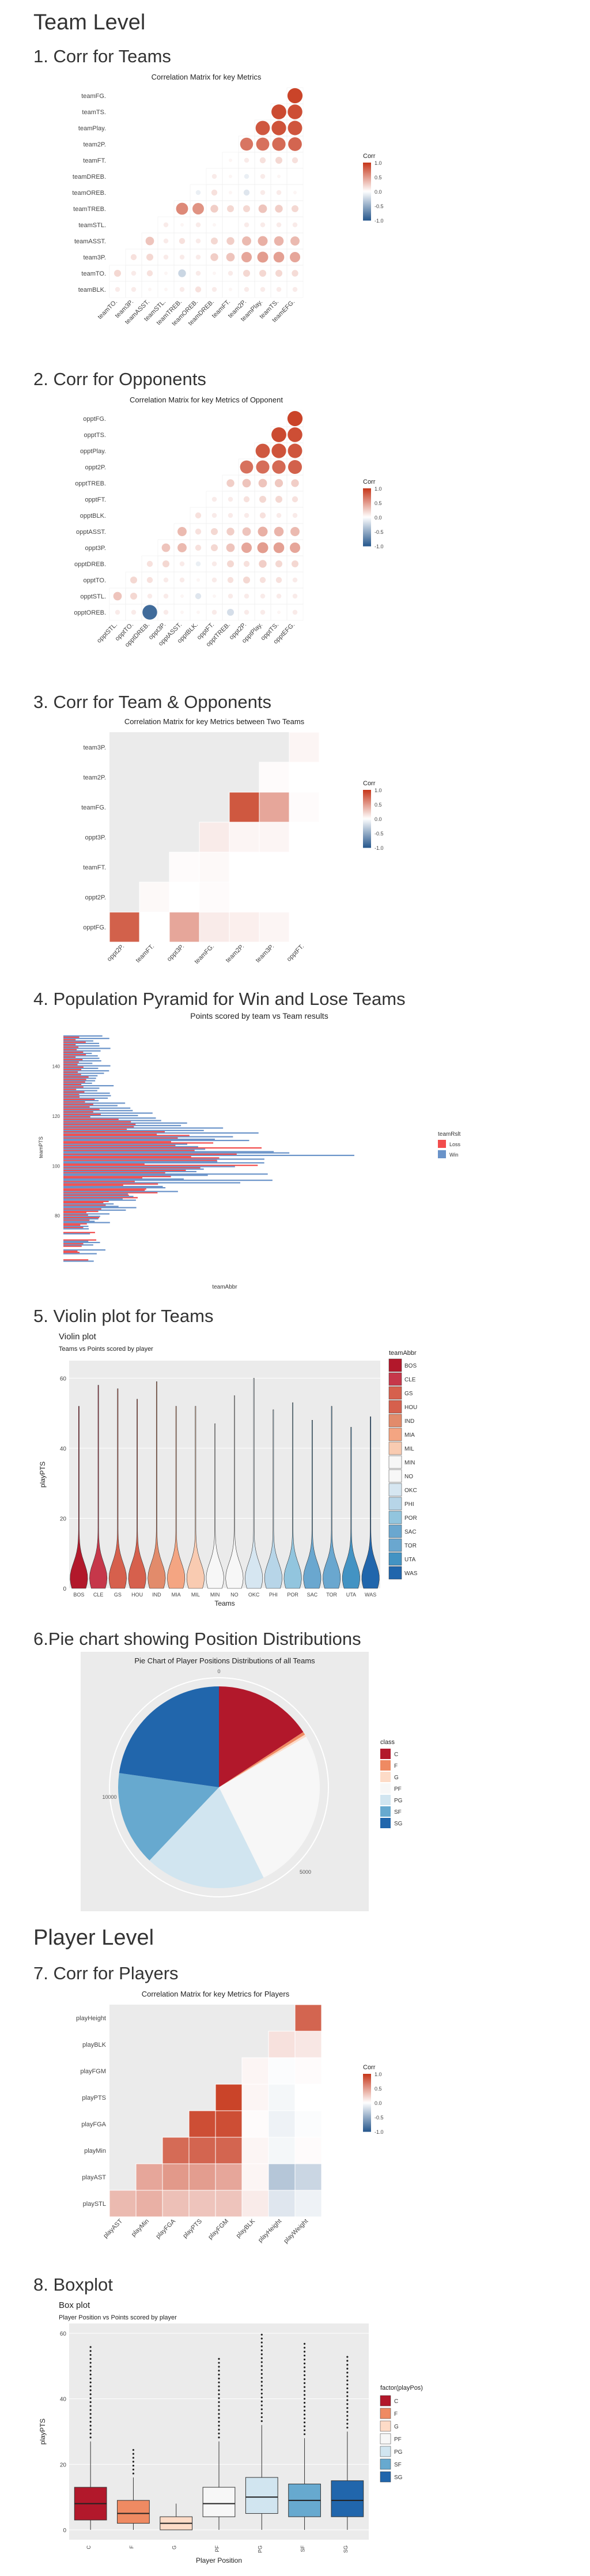 The image size is (590, 2576). Describe the element at coordinates (176, 1595) in the screenshot. I see `x-tick-label: MIA` at that location.